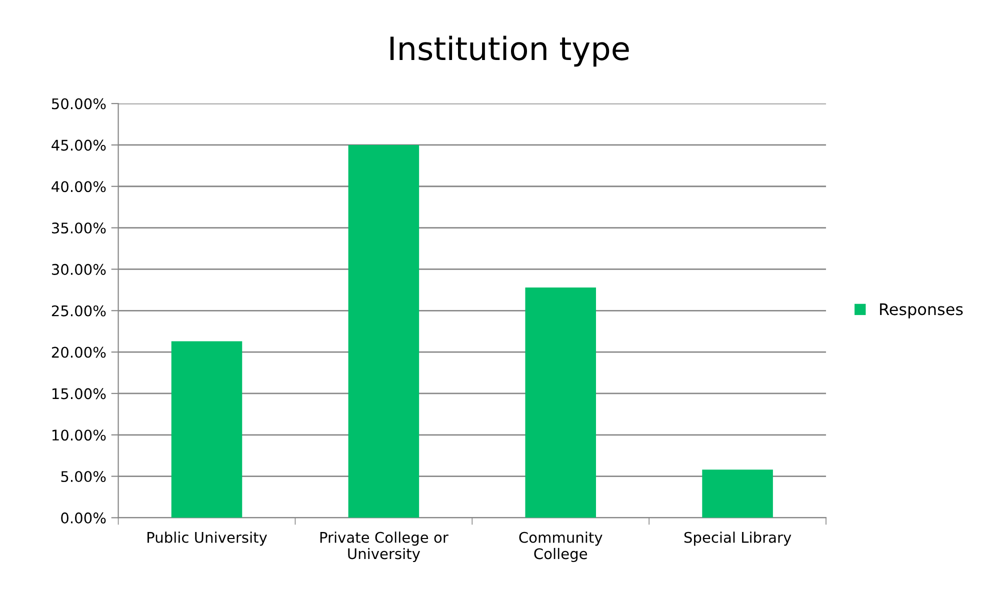 This screenshot has width=994, height=602. I want to click on x-tick-label: Community College, so click(560, 547).